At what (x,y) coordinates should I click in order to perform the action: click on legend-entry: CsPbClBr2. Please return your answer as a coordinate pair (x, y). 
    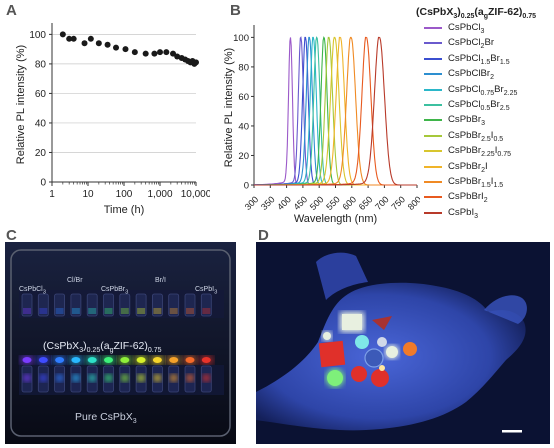
    Looking at the image, I should click on (487, 73).